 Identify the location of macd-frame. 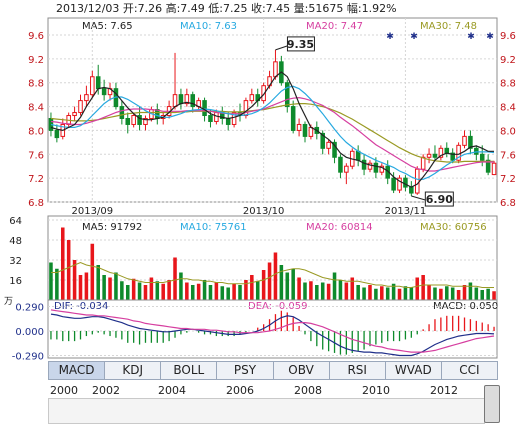
(272, 329).